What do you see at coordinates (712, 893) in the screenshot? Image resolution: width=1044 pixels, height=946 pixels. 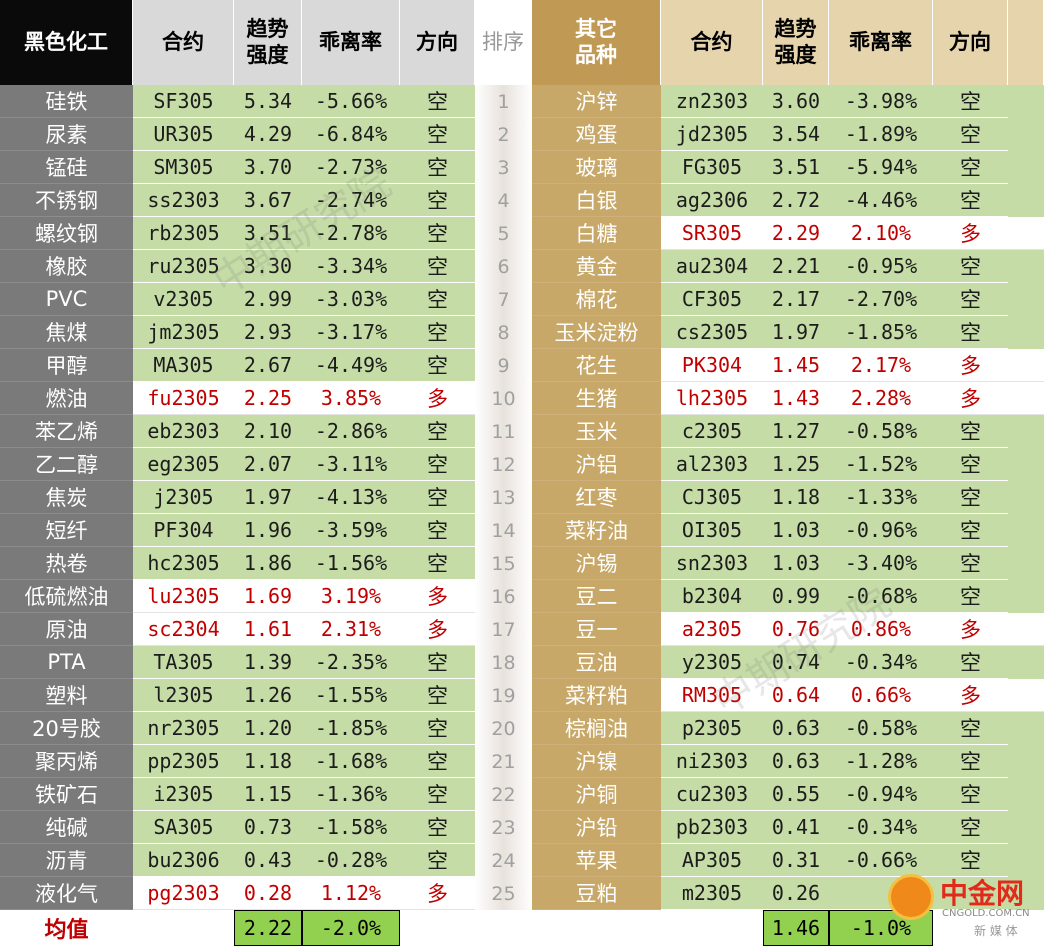 I see `right-contract: m2305` at bounding box center [712, 893].